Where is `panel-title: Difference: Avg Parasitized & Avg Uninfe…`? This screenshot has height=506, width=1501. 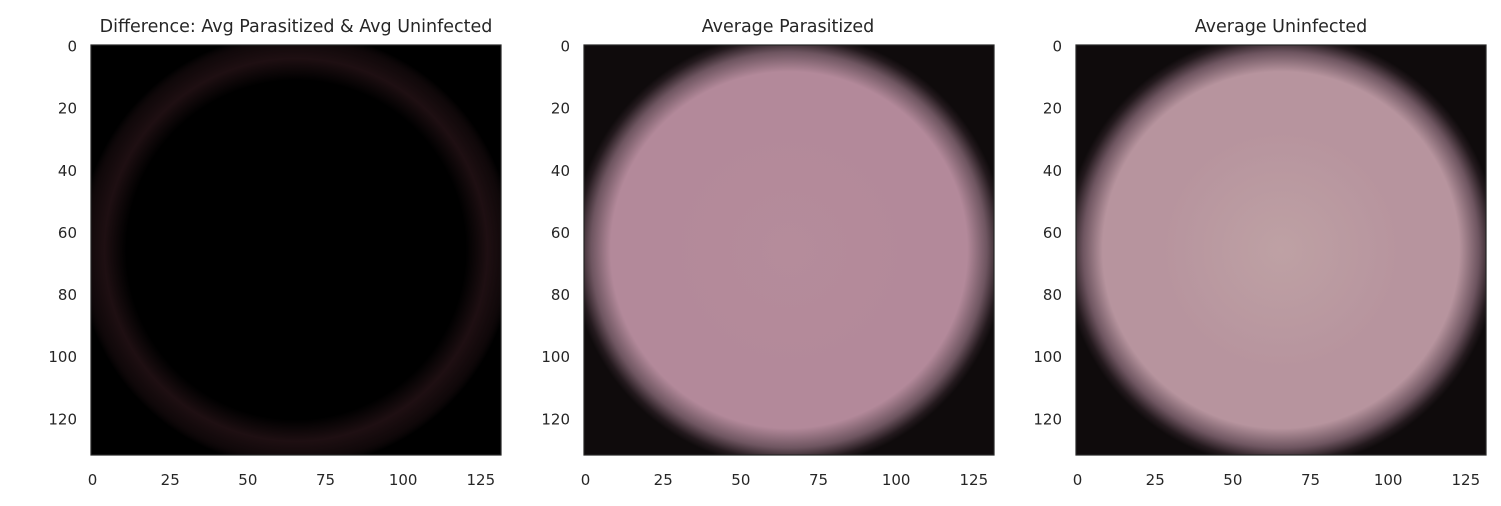
panel-title: Difference: Avg Parasitized & Avg Uninfe… is located at coordinates (296, 27).